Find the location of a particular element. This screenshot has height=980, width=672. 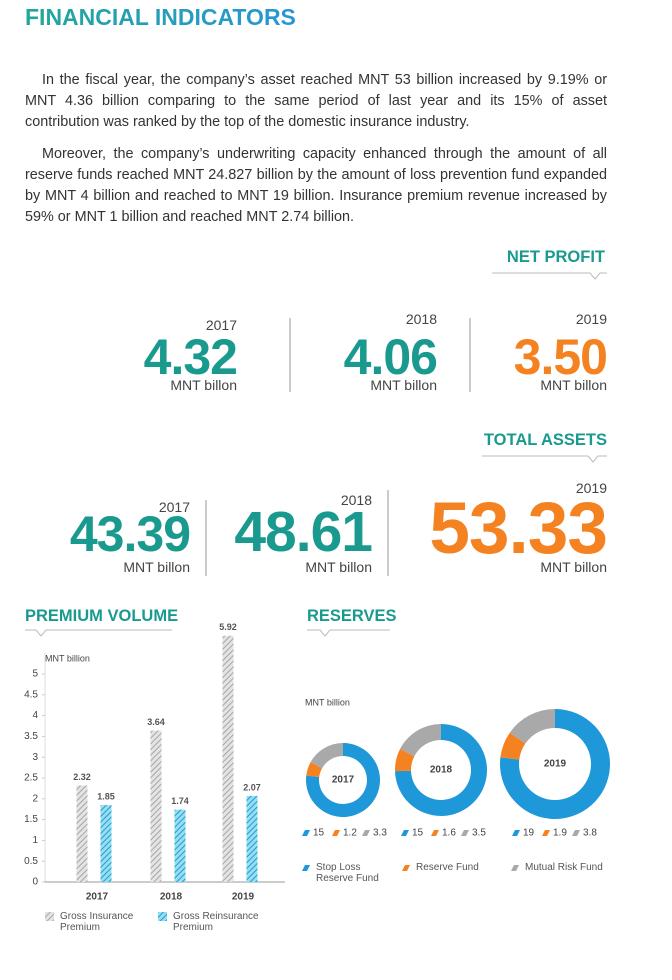

donut-value-label: 3.8 is located at coordinates (590, 833).